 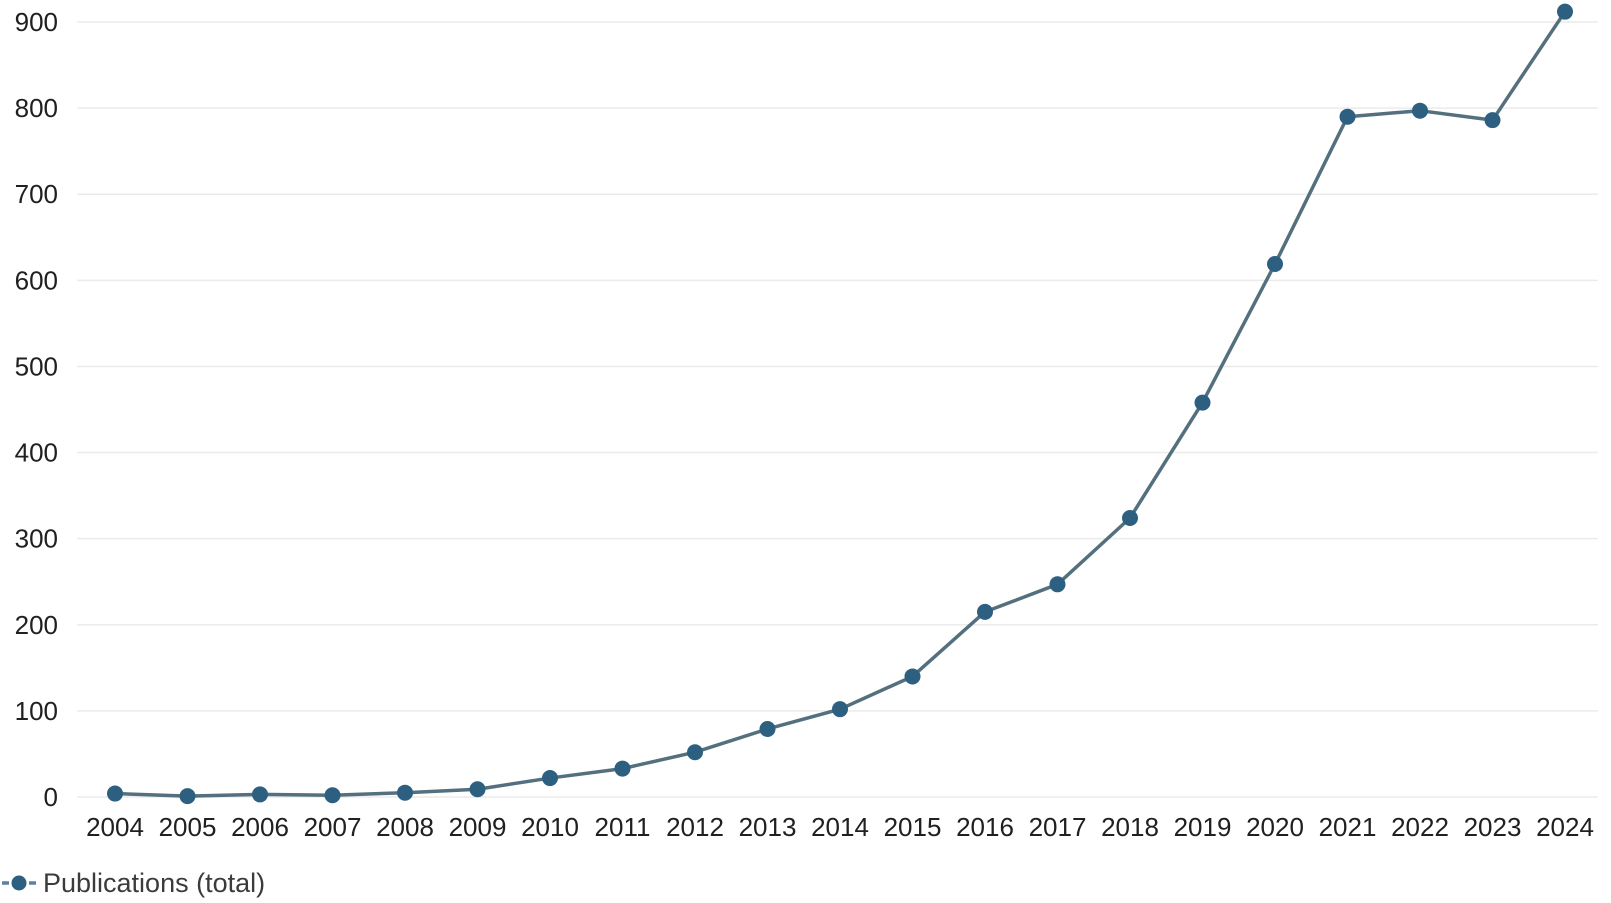 What do you see at coordinates (115, 793) in the screenshot?
I see `data-point-2004` at bounding box center [115, 793].